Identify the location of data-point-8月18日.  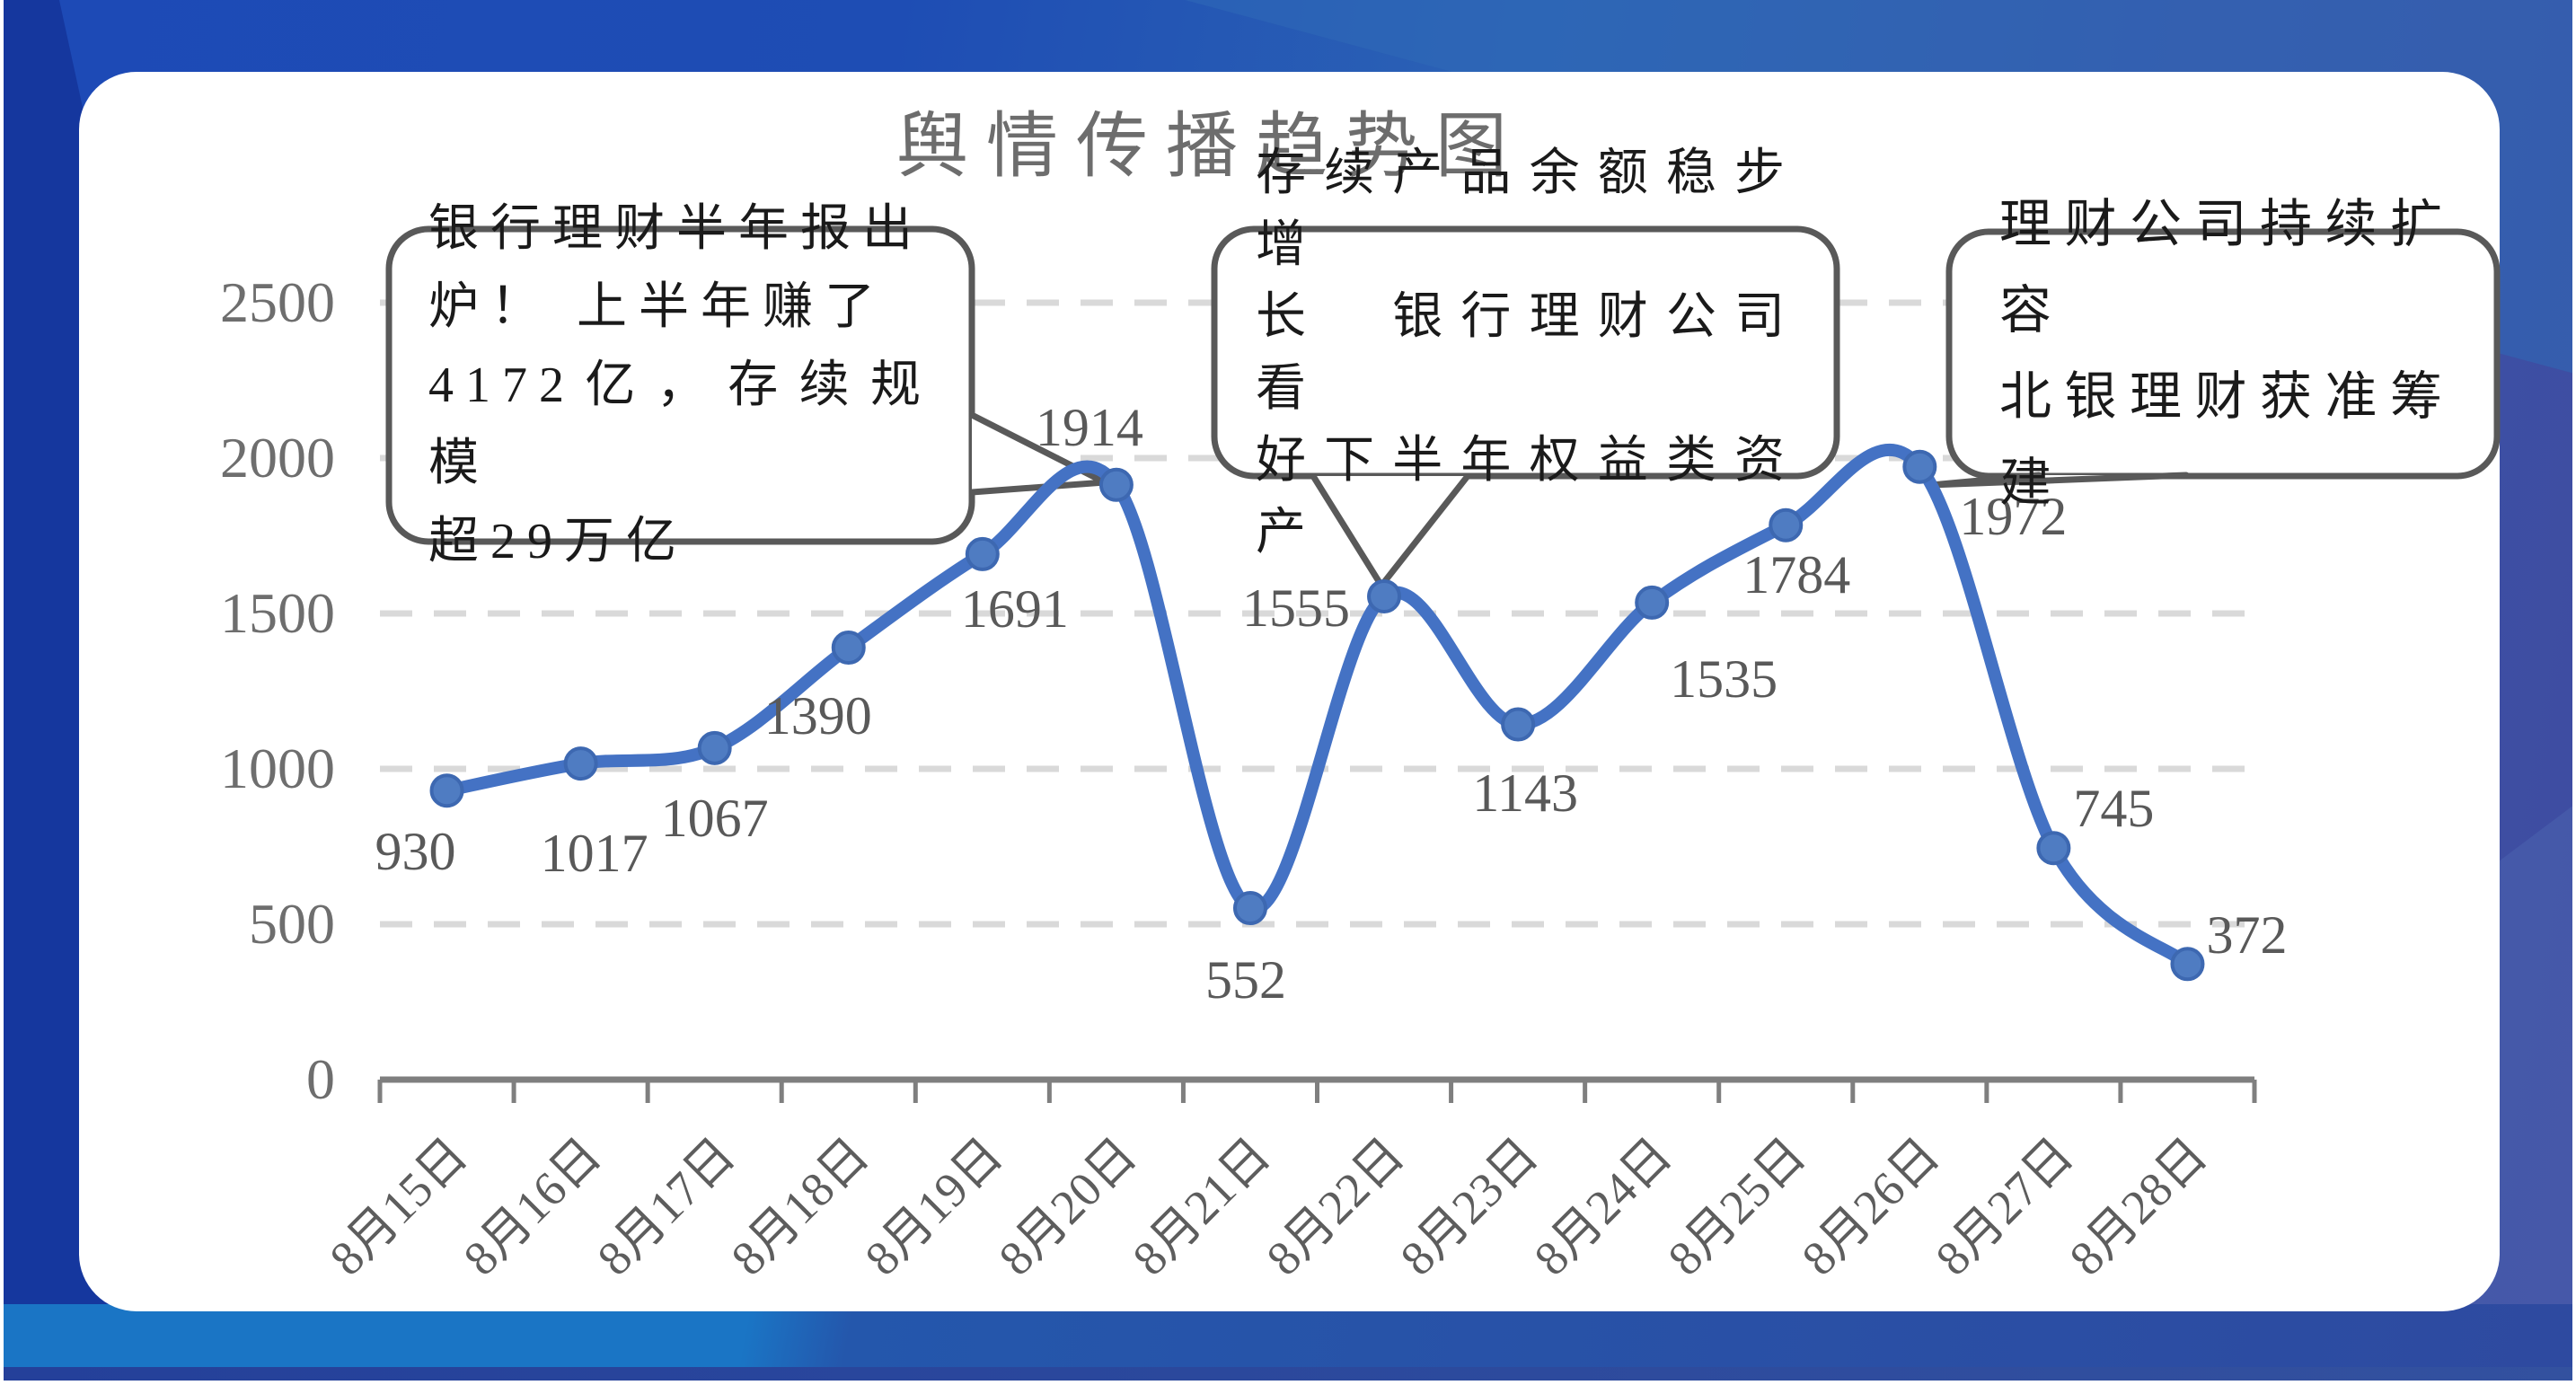
(848, 648).